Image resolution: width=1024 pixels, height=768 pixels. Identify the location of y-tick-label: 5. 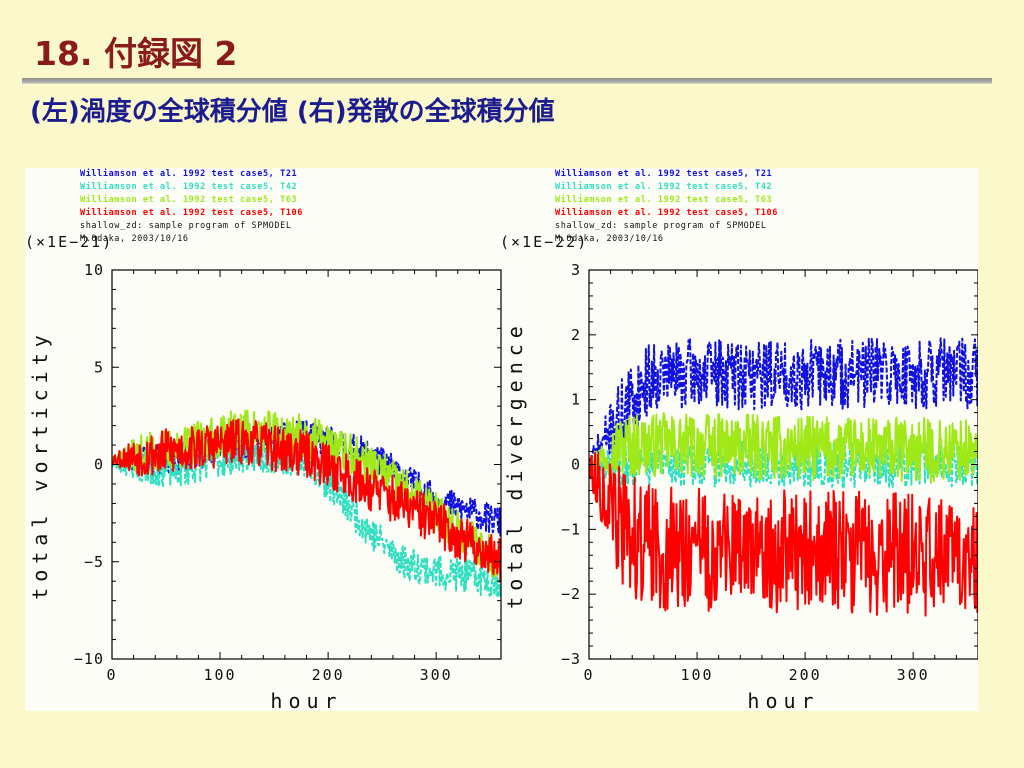
(99, 367).